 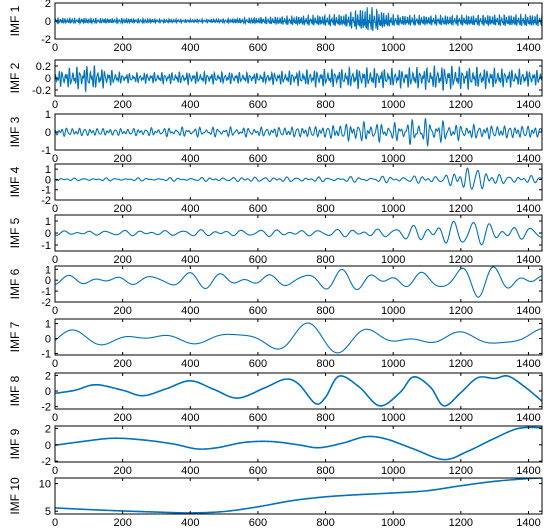 What do you see at coordinates (298, 19) in the screenshot?
I see `imf-1-series-line` at bounding box center [298, 19].